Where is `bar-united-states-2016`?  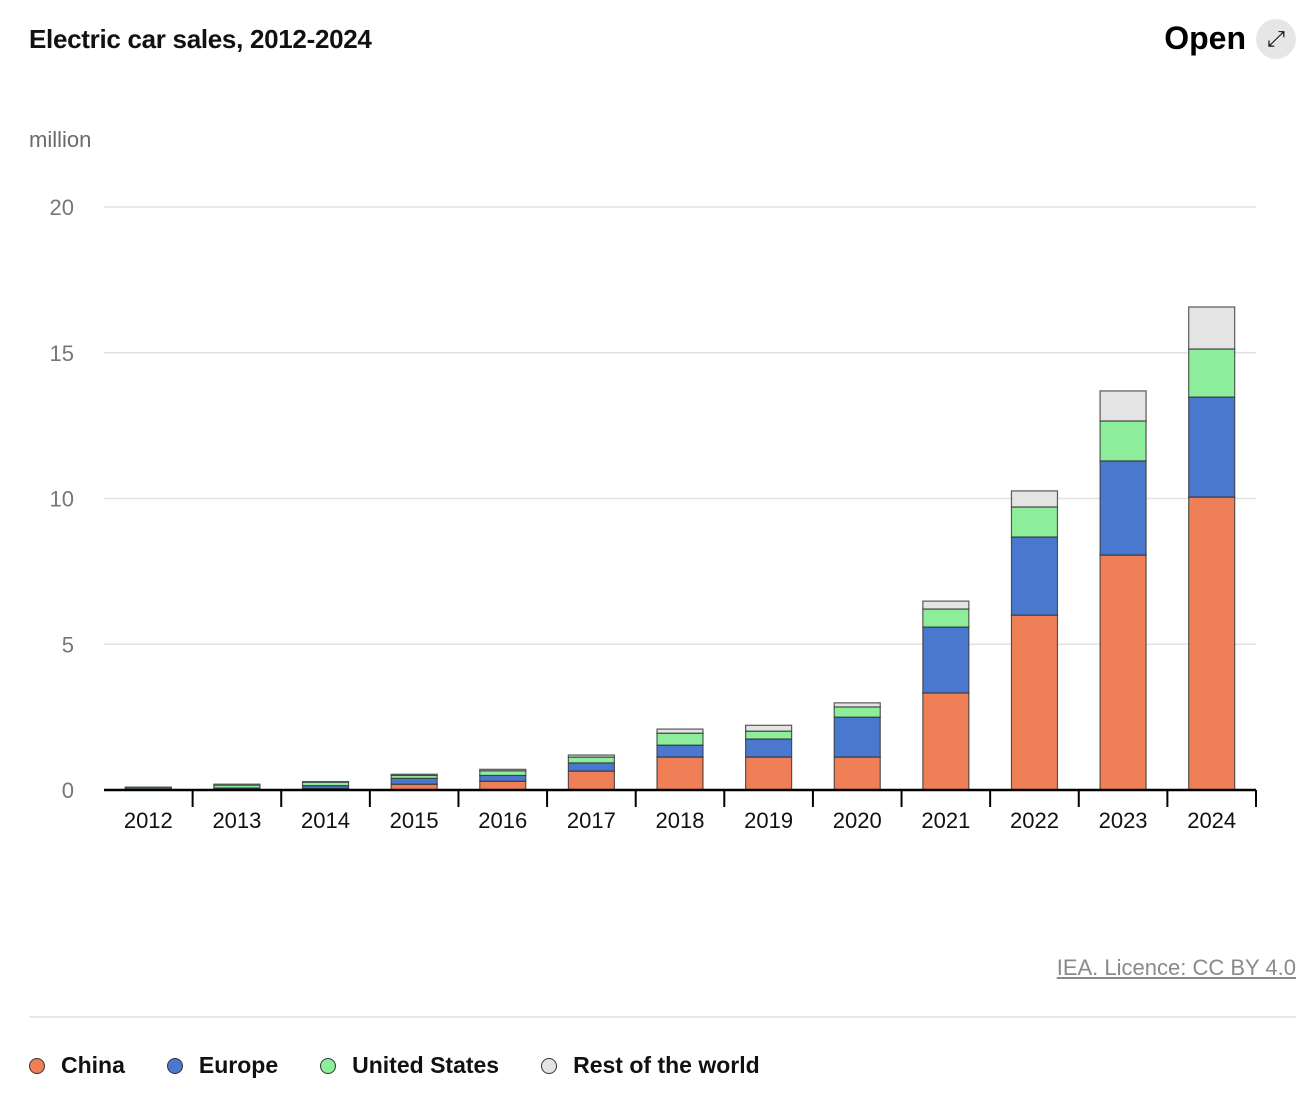 bar-united-states-2016 is located at coordinates (503, 773).